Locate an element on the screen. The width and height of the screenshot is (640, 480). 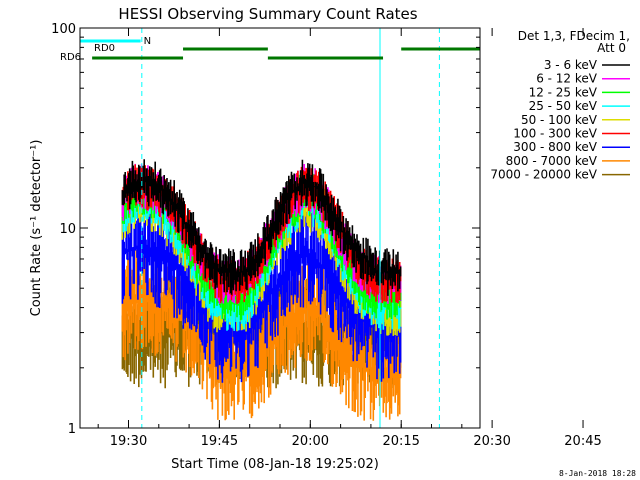
legend-label: 50 - 100 keV is located at coordinates (559, 120).